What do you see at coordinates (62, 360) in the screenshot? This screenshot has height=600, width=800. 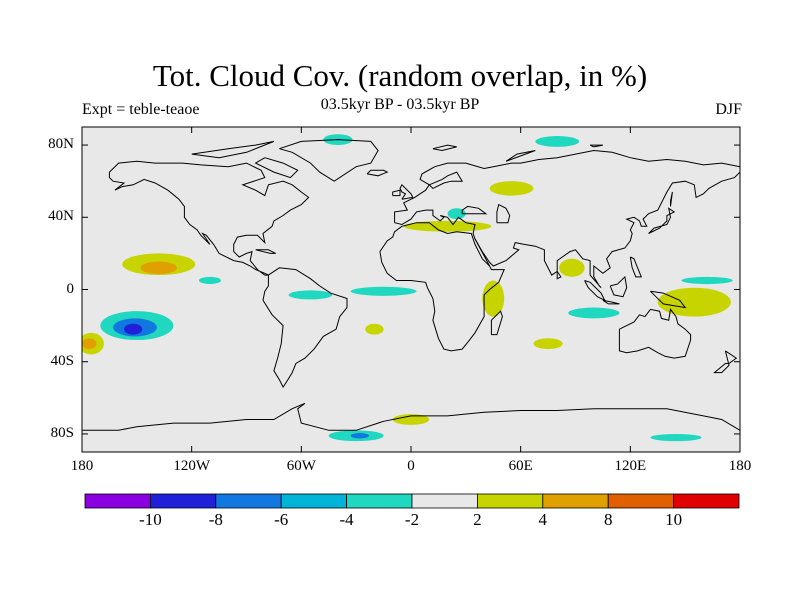 I see `y-tick-label: 40S` at bounding box center [62, 360].